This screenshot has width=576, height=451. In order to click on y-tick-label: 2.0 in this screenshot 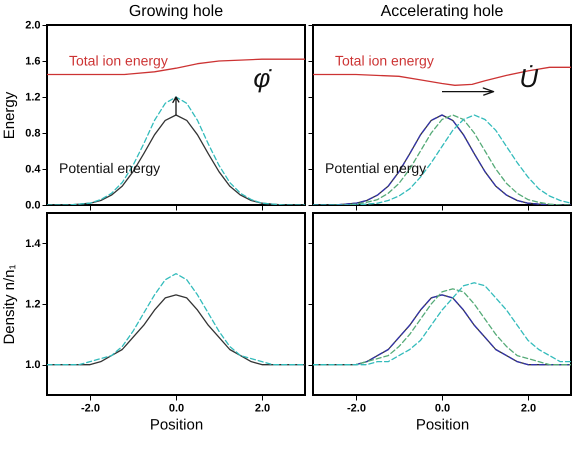, I will do `click(32, 26)`.